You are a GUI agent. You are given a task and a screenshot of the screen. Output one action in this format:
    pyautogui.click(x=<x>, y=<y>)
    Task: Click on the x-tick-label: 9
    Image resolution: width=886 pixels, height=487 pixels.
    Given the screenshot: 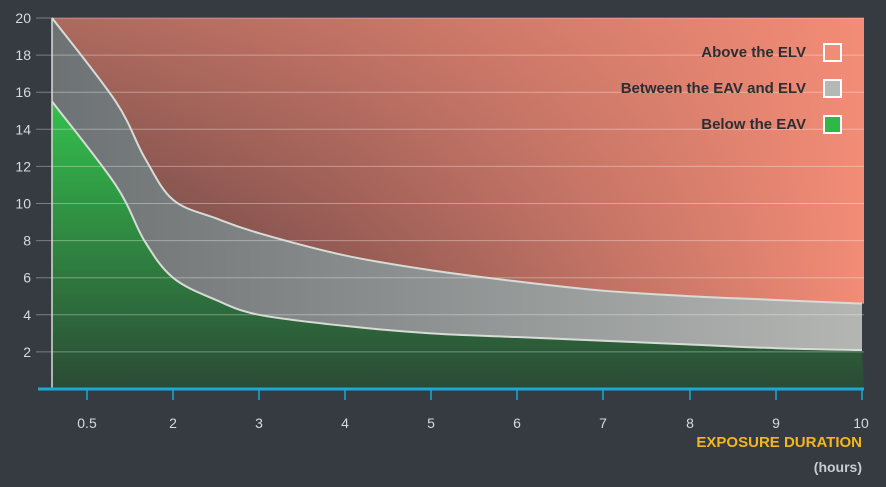 What is the action you would take?
    pyautogui.click(x=776, y=423)
    